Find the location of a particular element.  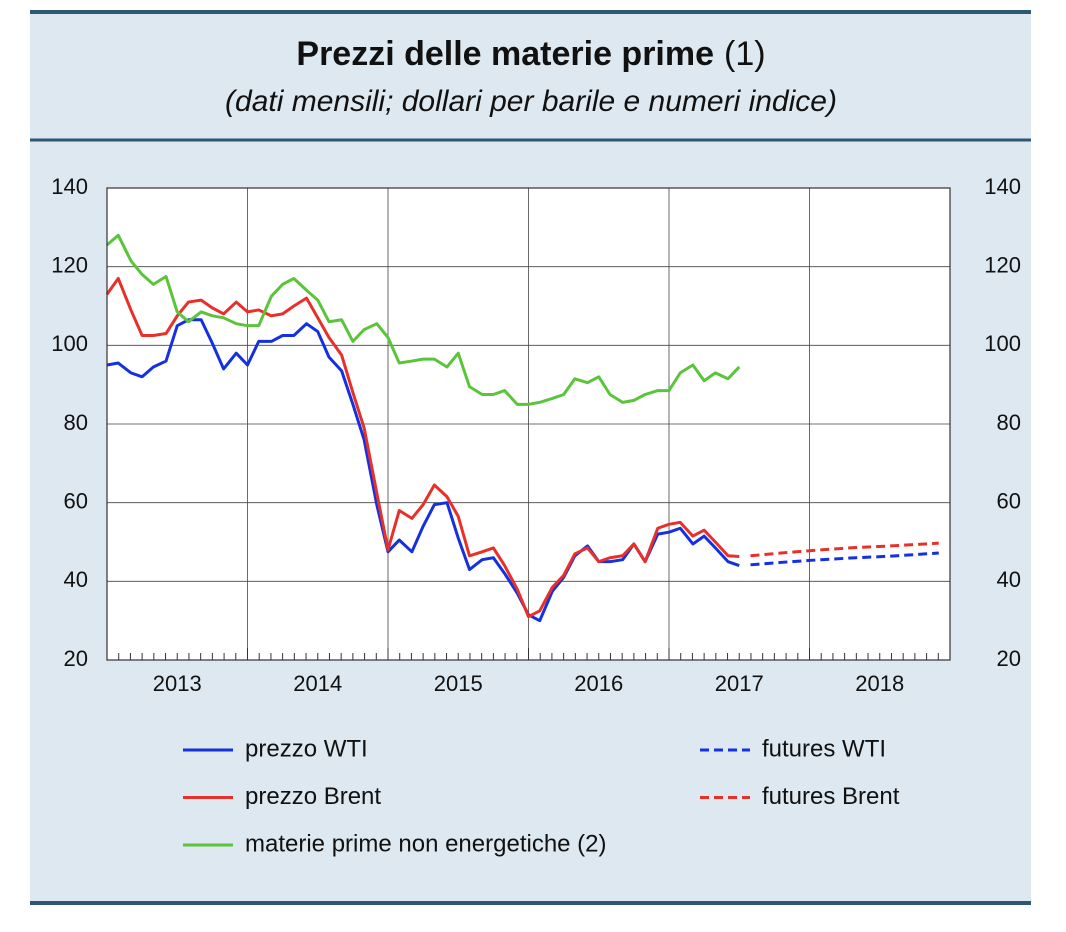

title-group: Prezzi delle materie prime (1) is located at coordinates (530, 54).